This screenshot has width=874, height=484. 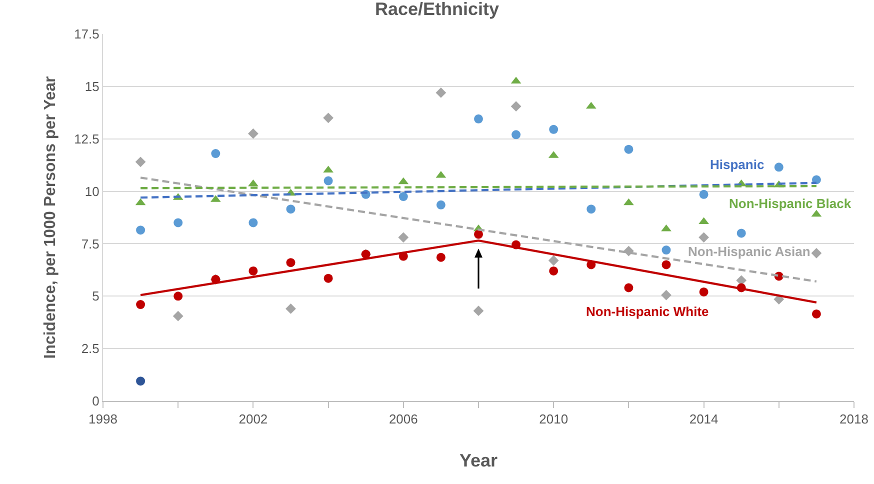 What do you see at coordinates (87, 138) in the screenshot?
I see `y-tick-label: 12.5` at bounding box center [87, 138].